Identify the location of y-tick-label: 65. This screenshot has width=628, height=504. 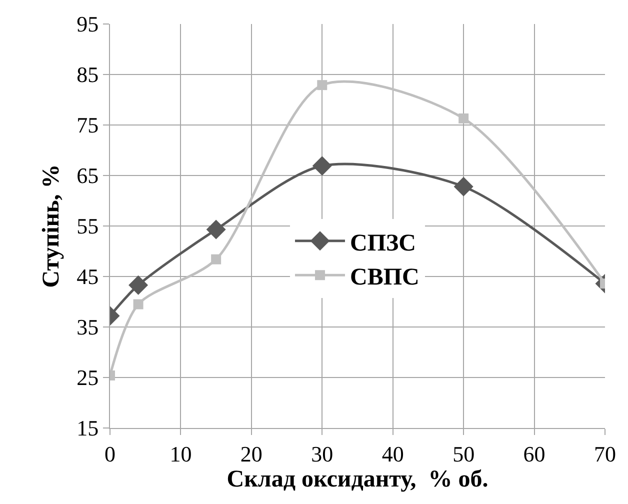
(87, 175).